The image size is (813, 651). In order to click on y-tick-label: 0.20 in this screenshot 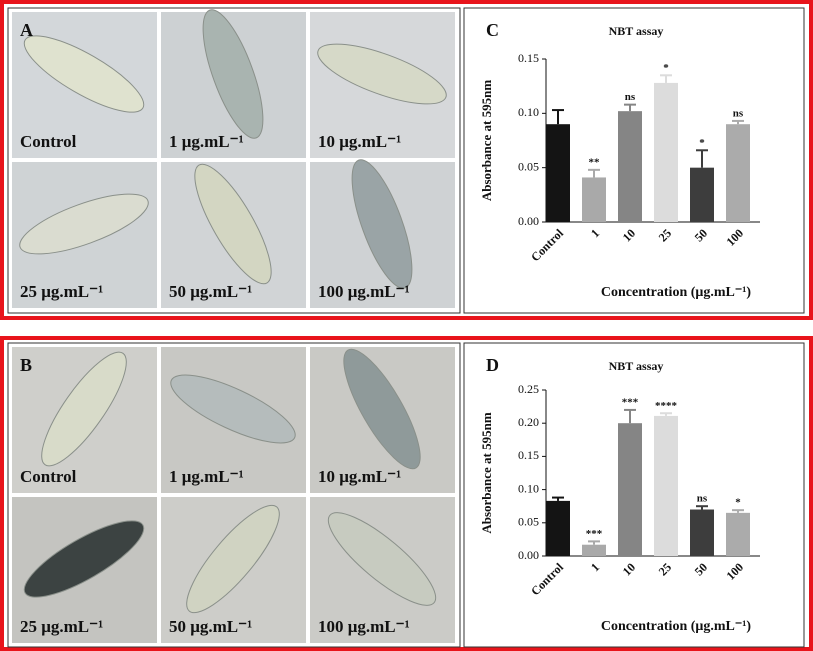, I will do `click(528, 422)`.